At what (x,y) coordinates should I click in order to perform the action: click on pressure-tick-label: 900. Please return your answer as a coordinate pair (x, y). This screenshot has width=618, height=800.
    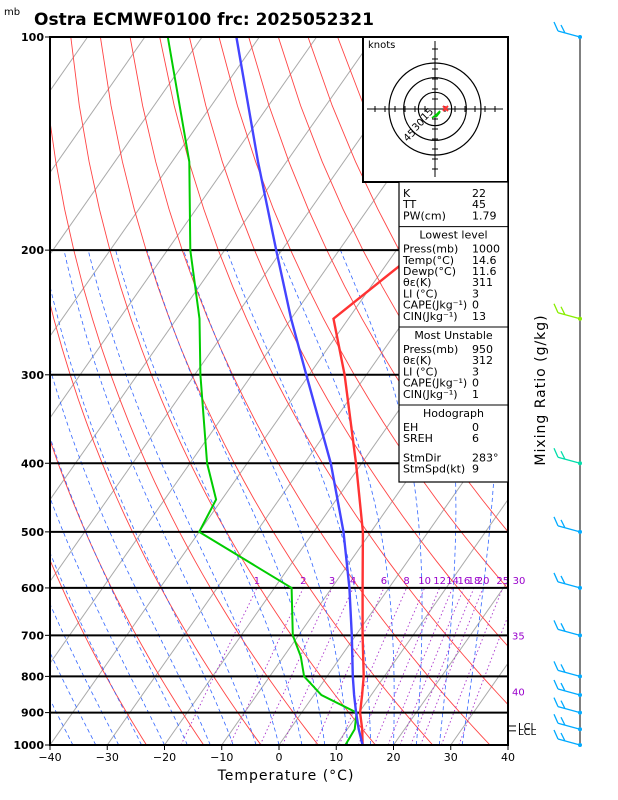
    Looking at the image, I should click on (32, 713).